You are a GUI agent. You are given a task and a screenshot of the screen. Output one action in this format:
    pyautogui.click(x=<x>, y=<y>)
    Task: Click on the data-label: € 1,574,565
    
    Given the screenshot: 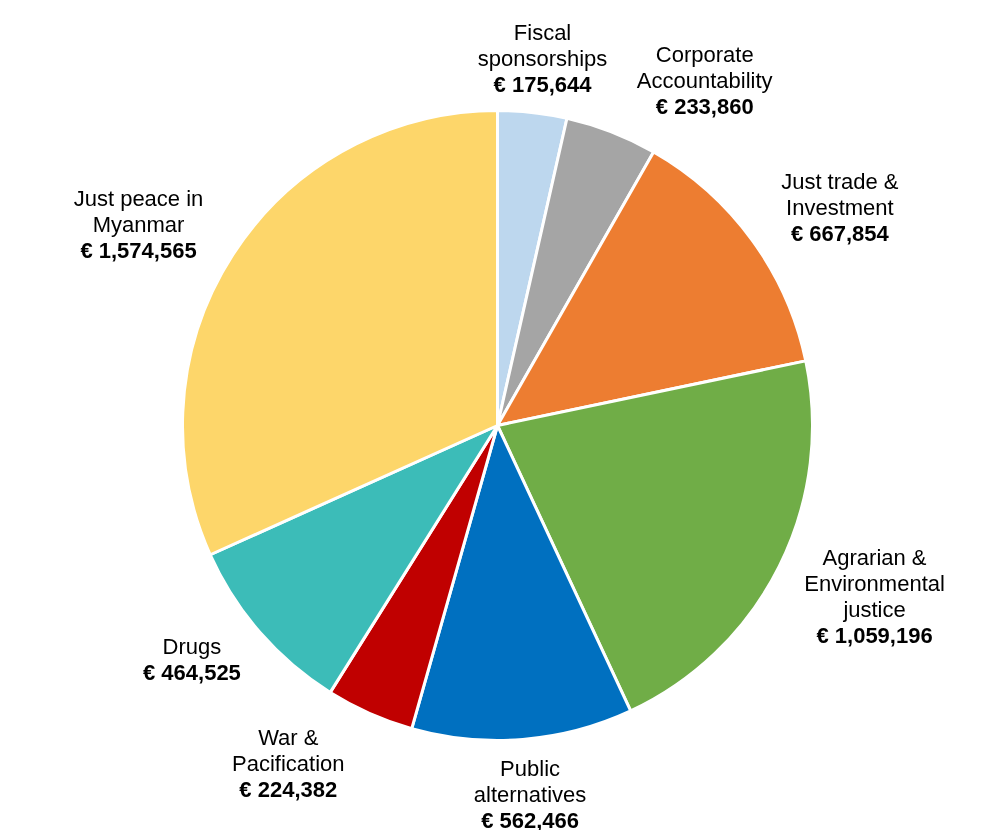 What is the action you would take?
    pyautogui.click(x=138, y=251)
    